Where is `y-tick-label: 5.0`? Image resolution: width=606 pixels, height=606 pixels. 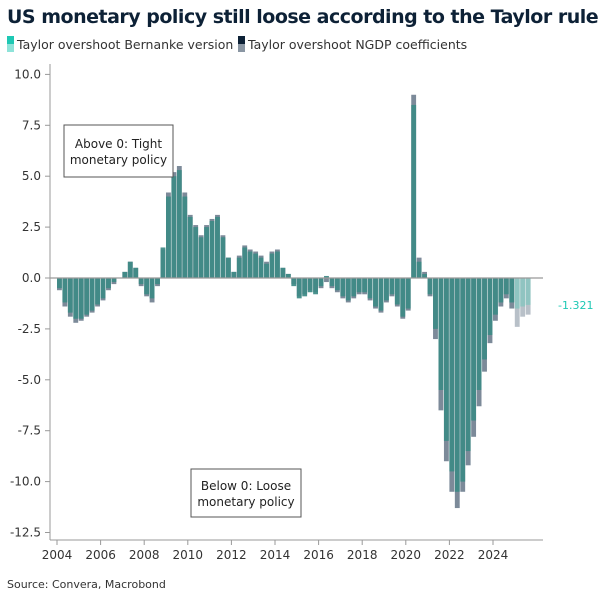
y-tick-label: 5.0 is located at coordinates (31, 176).